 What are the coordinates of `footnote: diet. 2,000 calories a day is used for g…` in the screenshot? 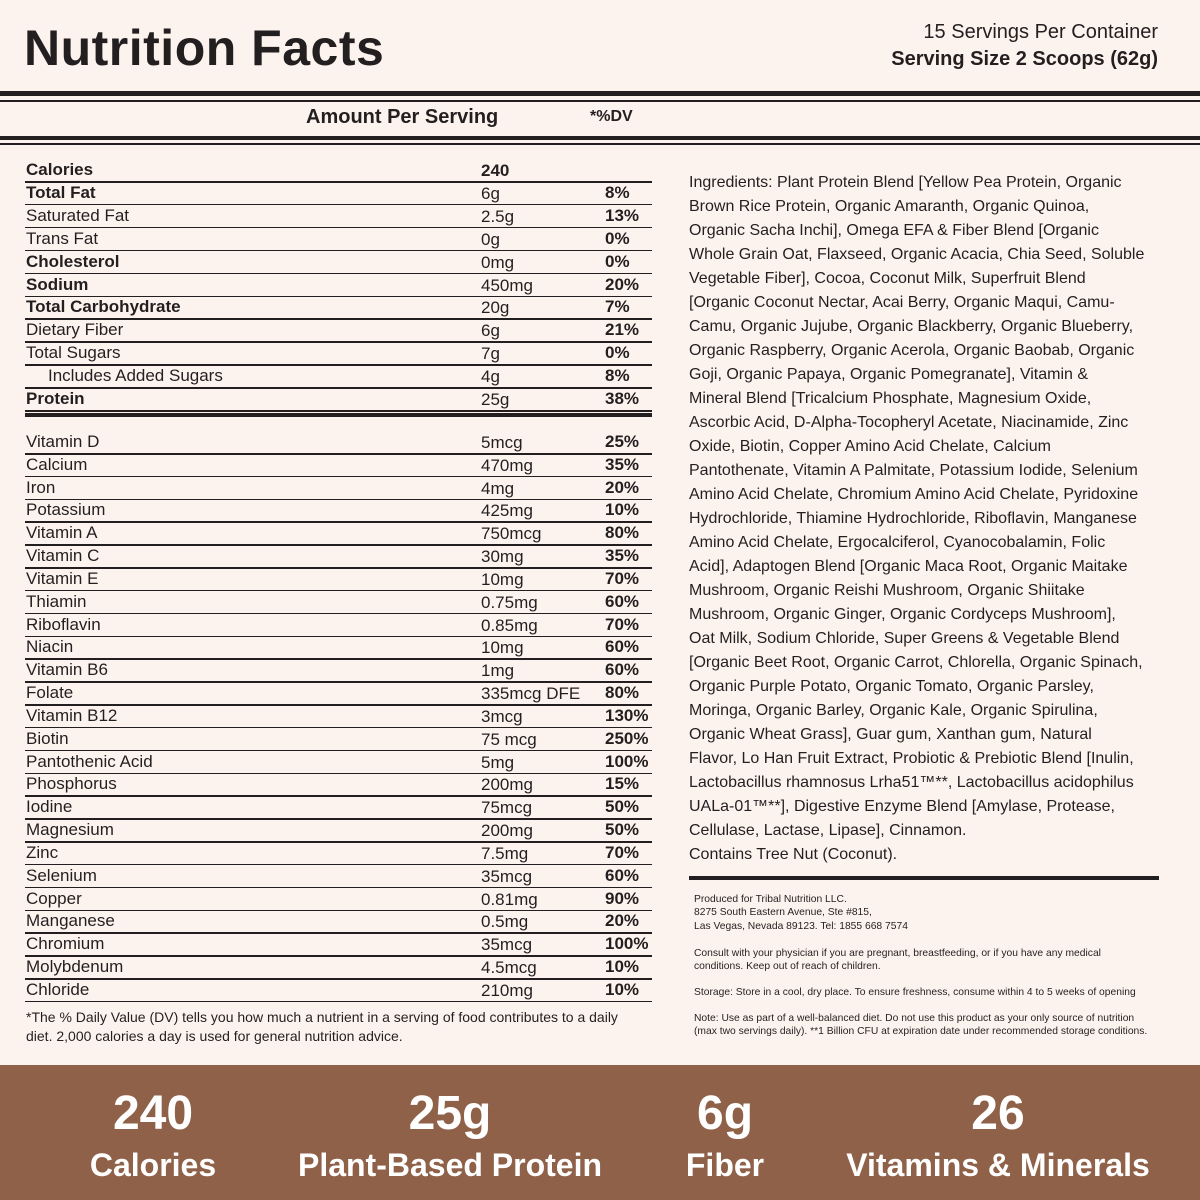 It's located at (214, 1036).